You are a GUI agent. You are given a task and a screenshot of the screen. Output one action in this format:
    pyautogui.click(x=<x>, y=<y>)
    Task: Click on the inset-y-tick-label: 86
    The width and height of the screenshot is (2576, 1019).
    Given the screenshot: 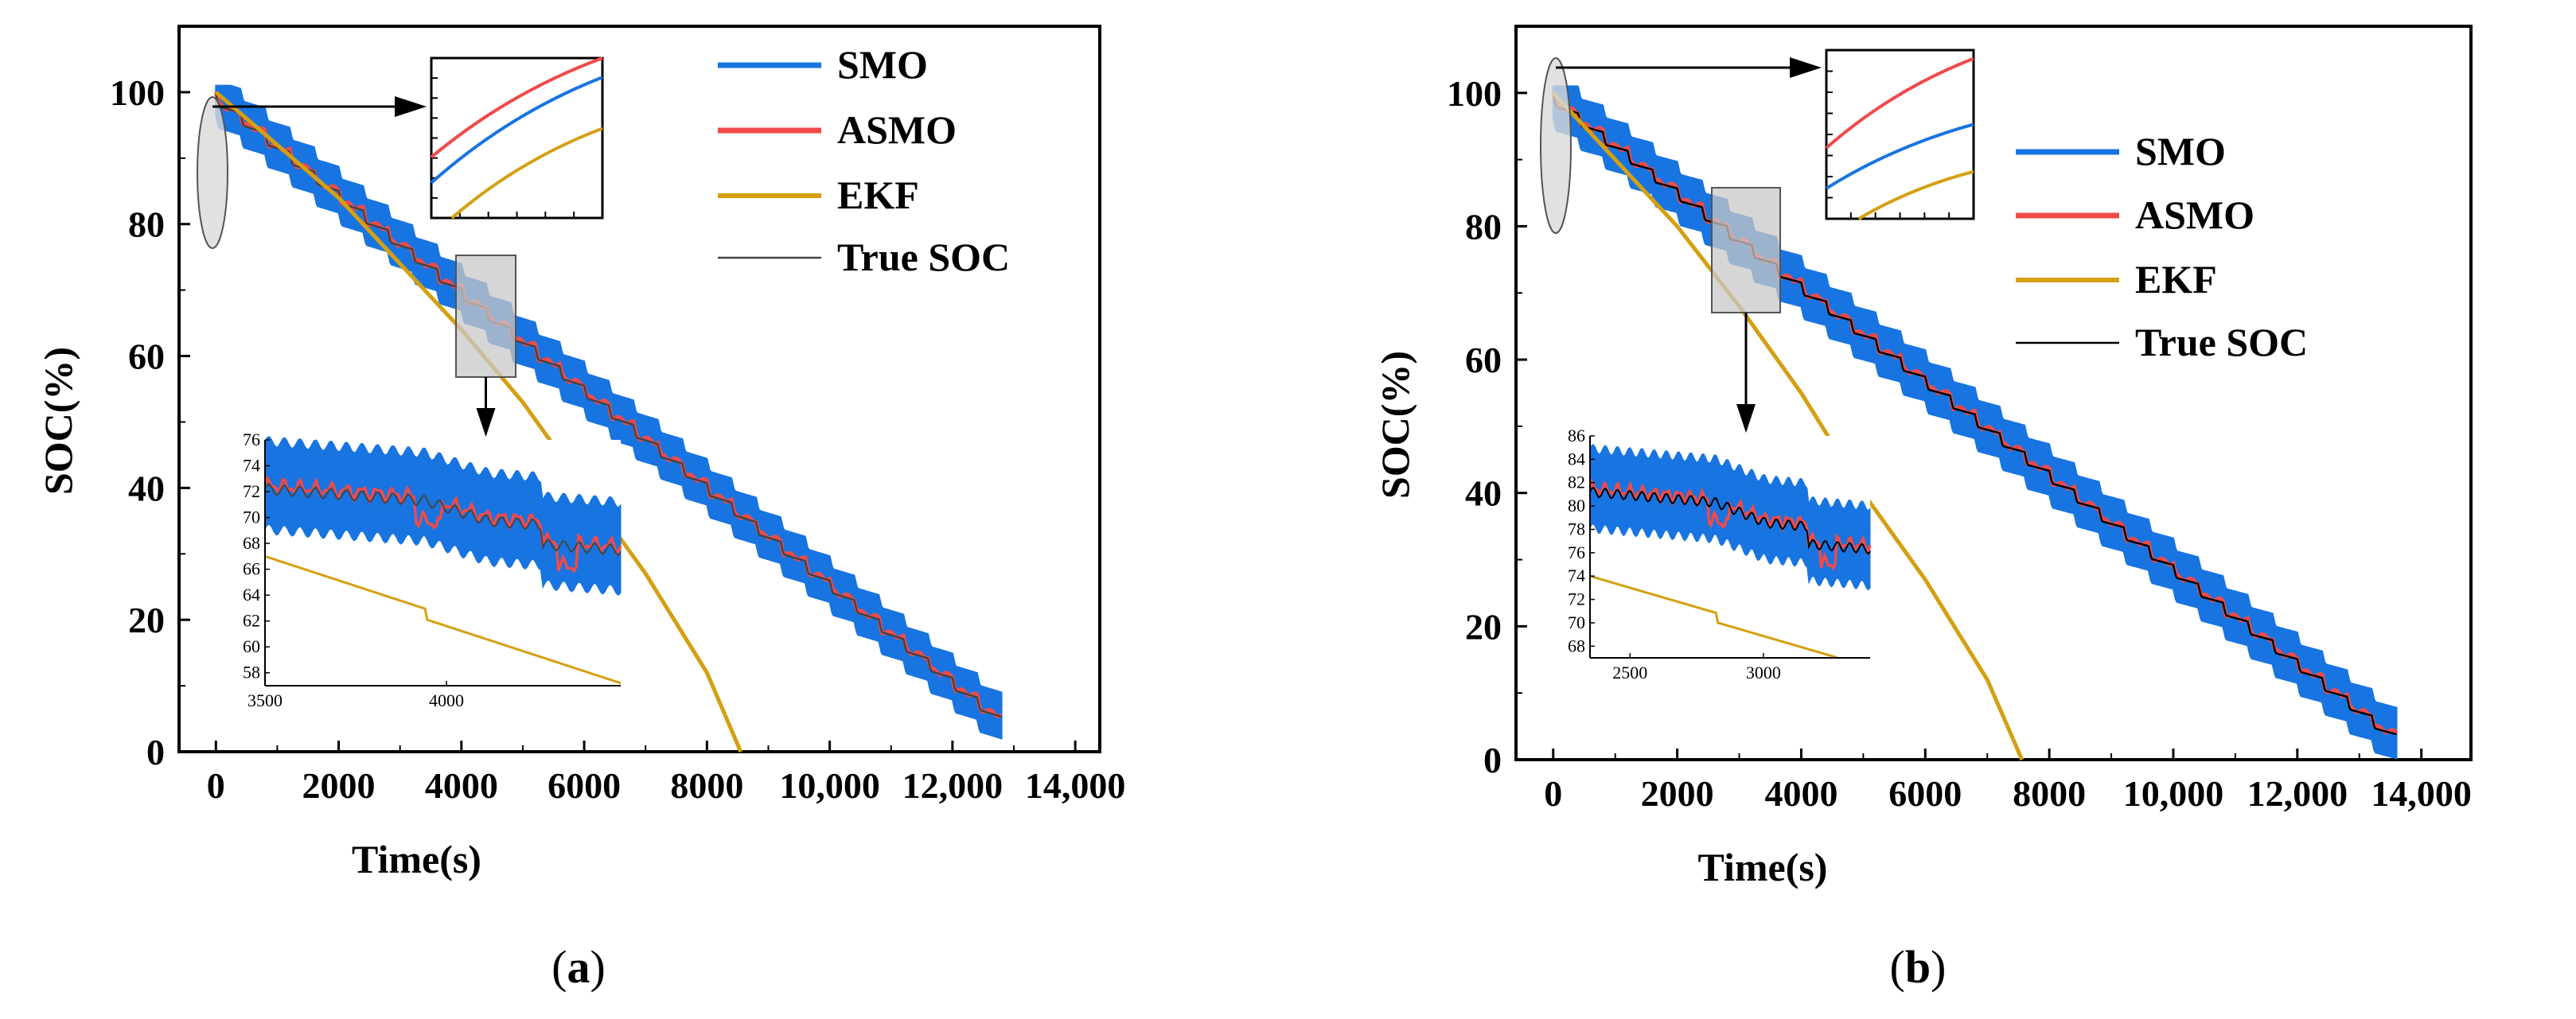 What is the action you would take?
    pyautogui.click(x=1576, y=436)
    